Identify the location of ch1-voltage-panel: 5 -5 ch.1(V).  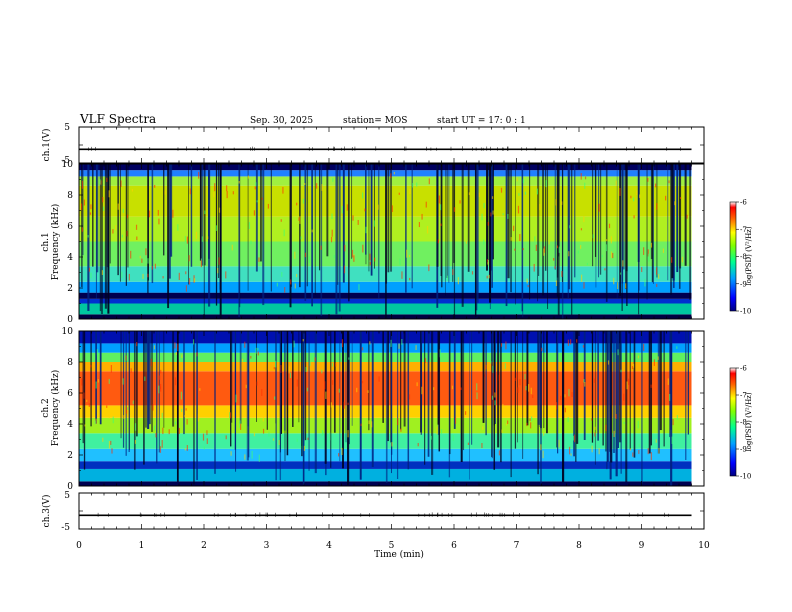
(373, 144).